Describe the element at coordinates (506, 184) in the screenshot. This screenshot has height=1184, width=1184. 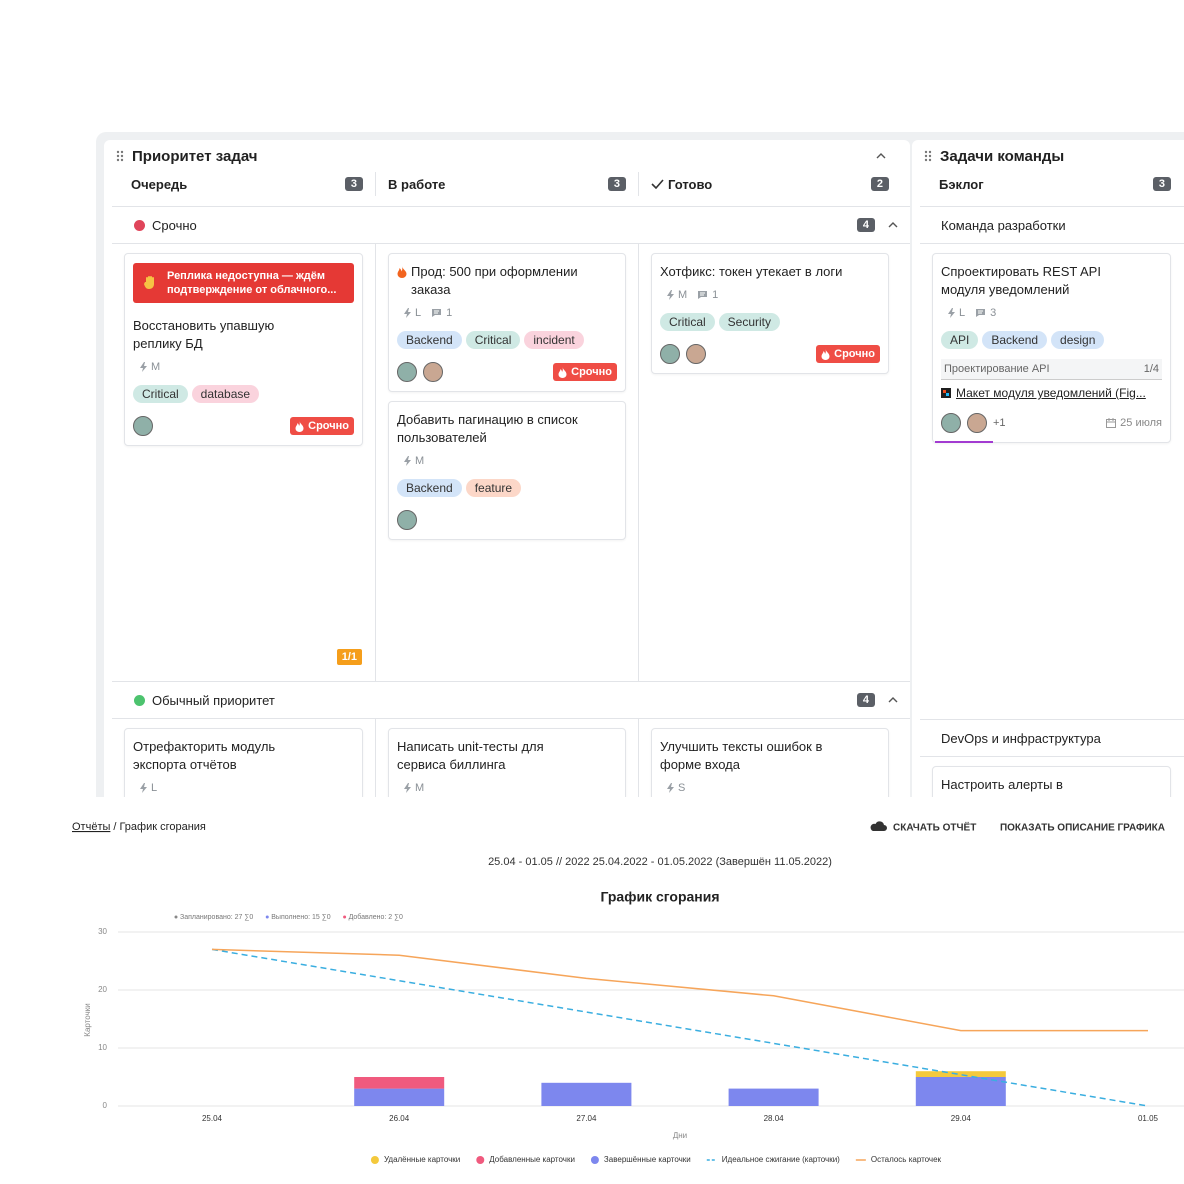
I see `column-header: В работе 3` at that location.